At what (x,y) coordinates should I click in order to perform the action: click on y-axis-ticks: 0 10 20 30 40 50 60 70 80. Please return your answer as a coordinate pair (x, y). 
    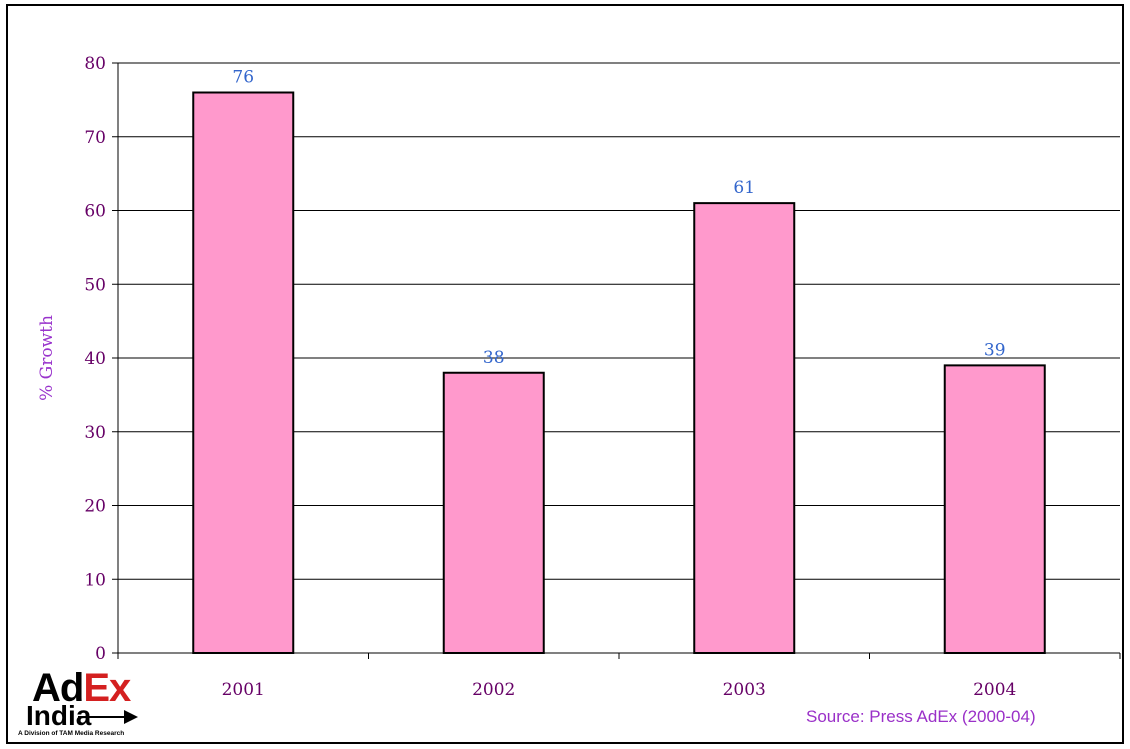
    Looking at the image, I should click on (101, 359).